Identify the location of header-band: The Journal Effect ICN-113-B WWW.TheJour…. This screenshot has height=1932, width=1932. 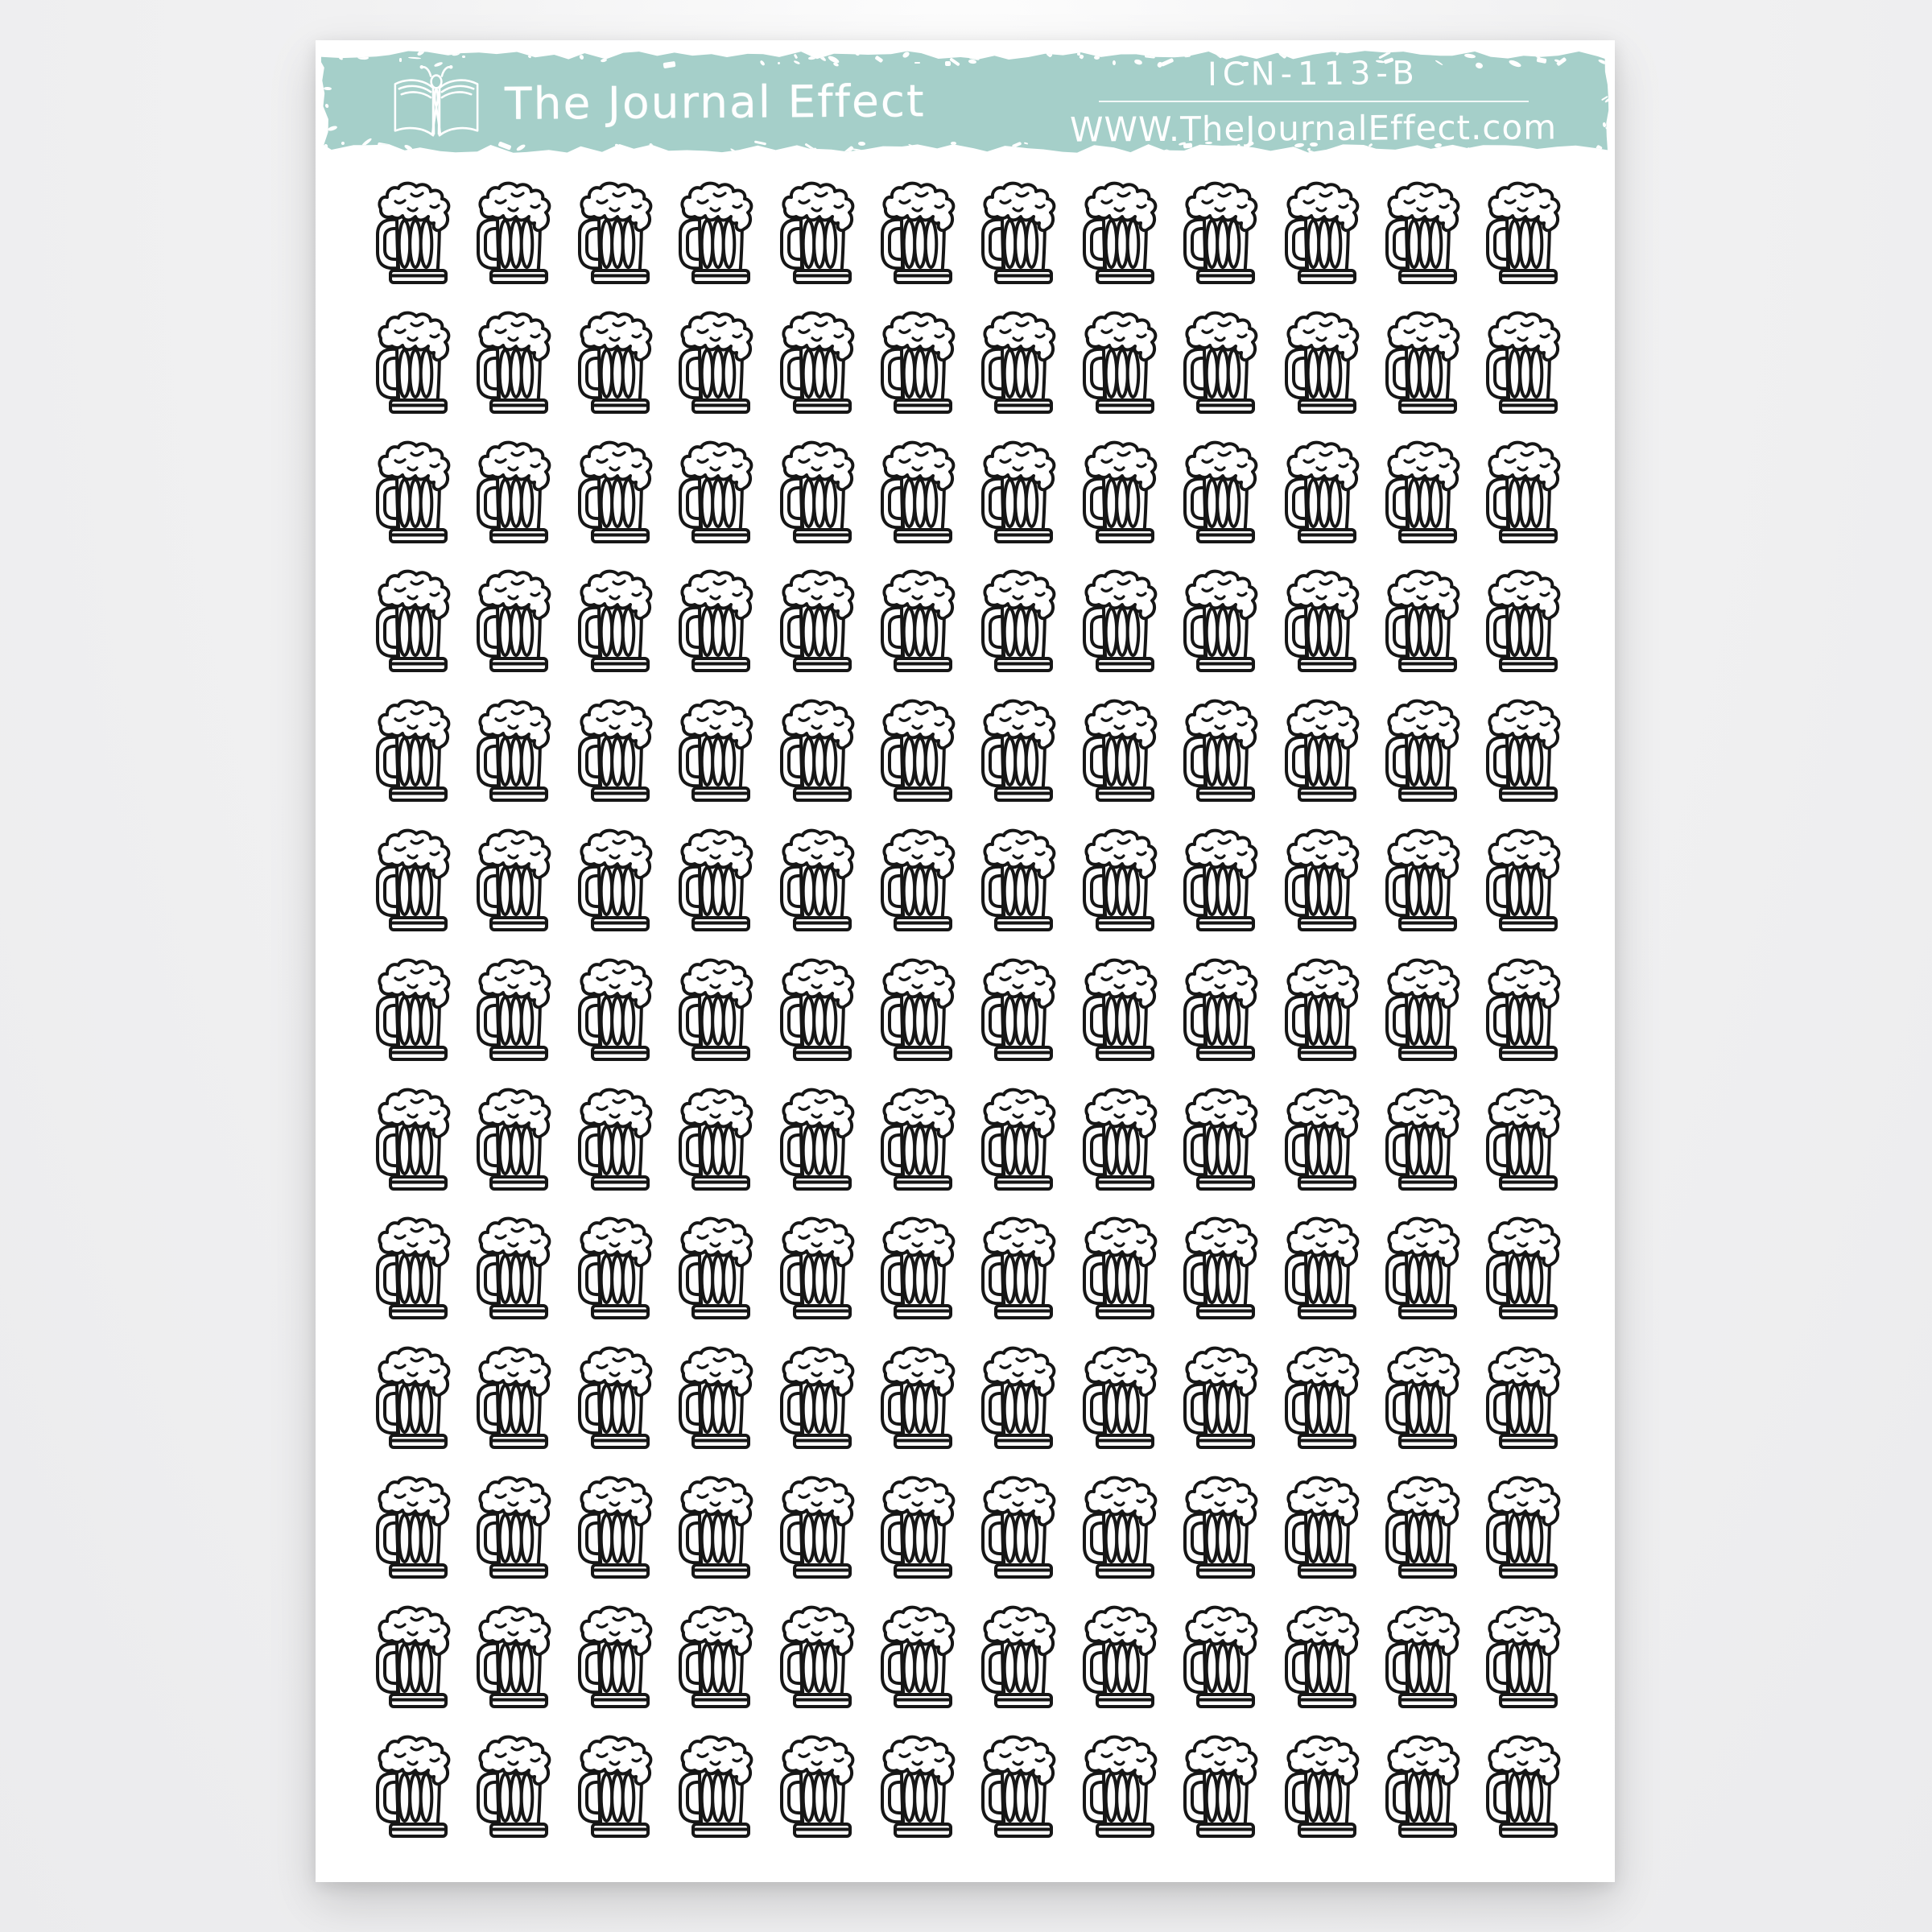
(965, 102).